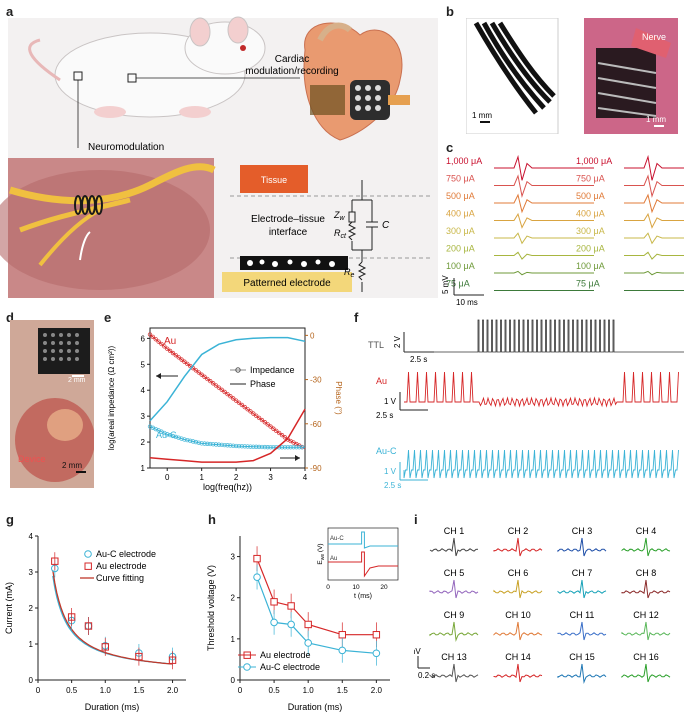 The height and width of the screenshot is (720, 684). Describe the element at coordinates (108, 317) in the screenshot. I see `panel-e-letter: e` at that location.